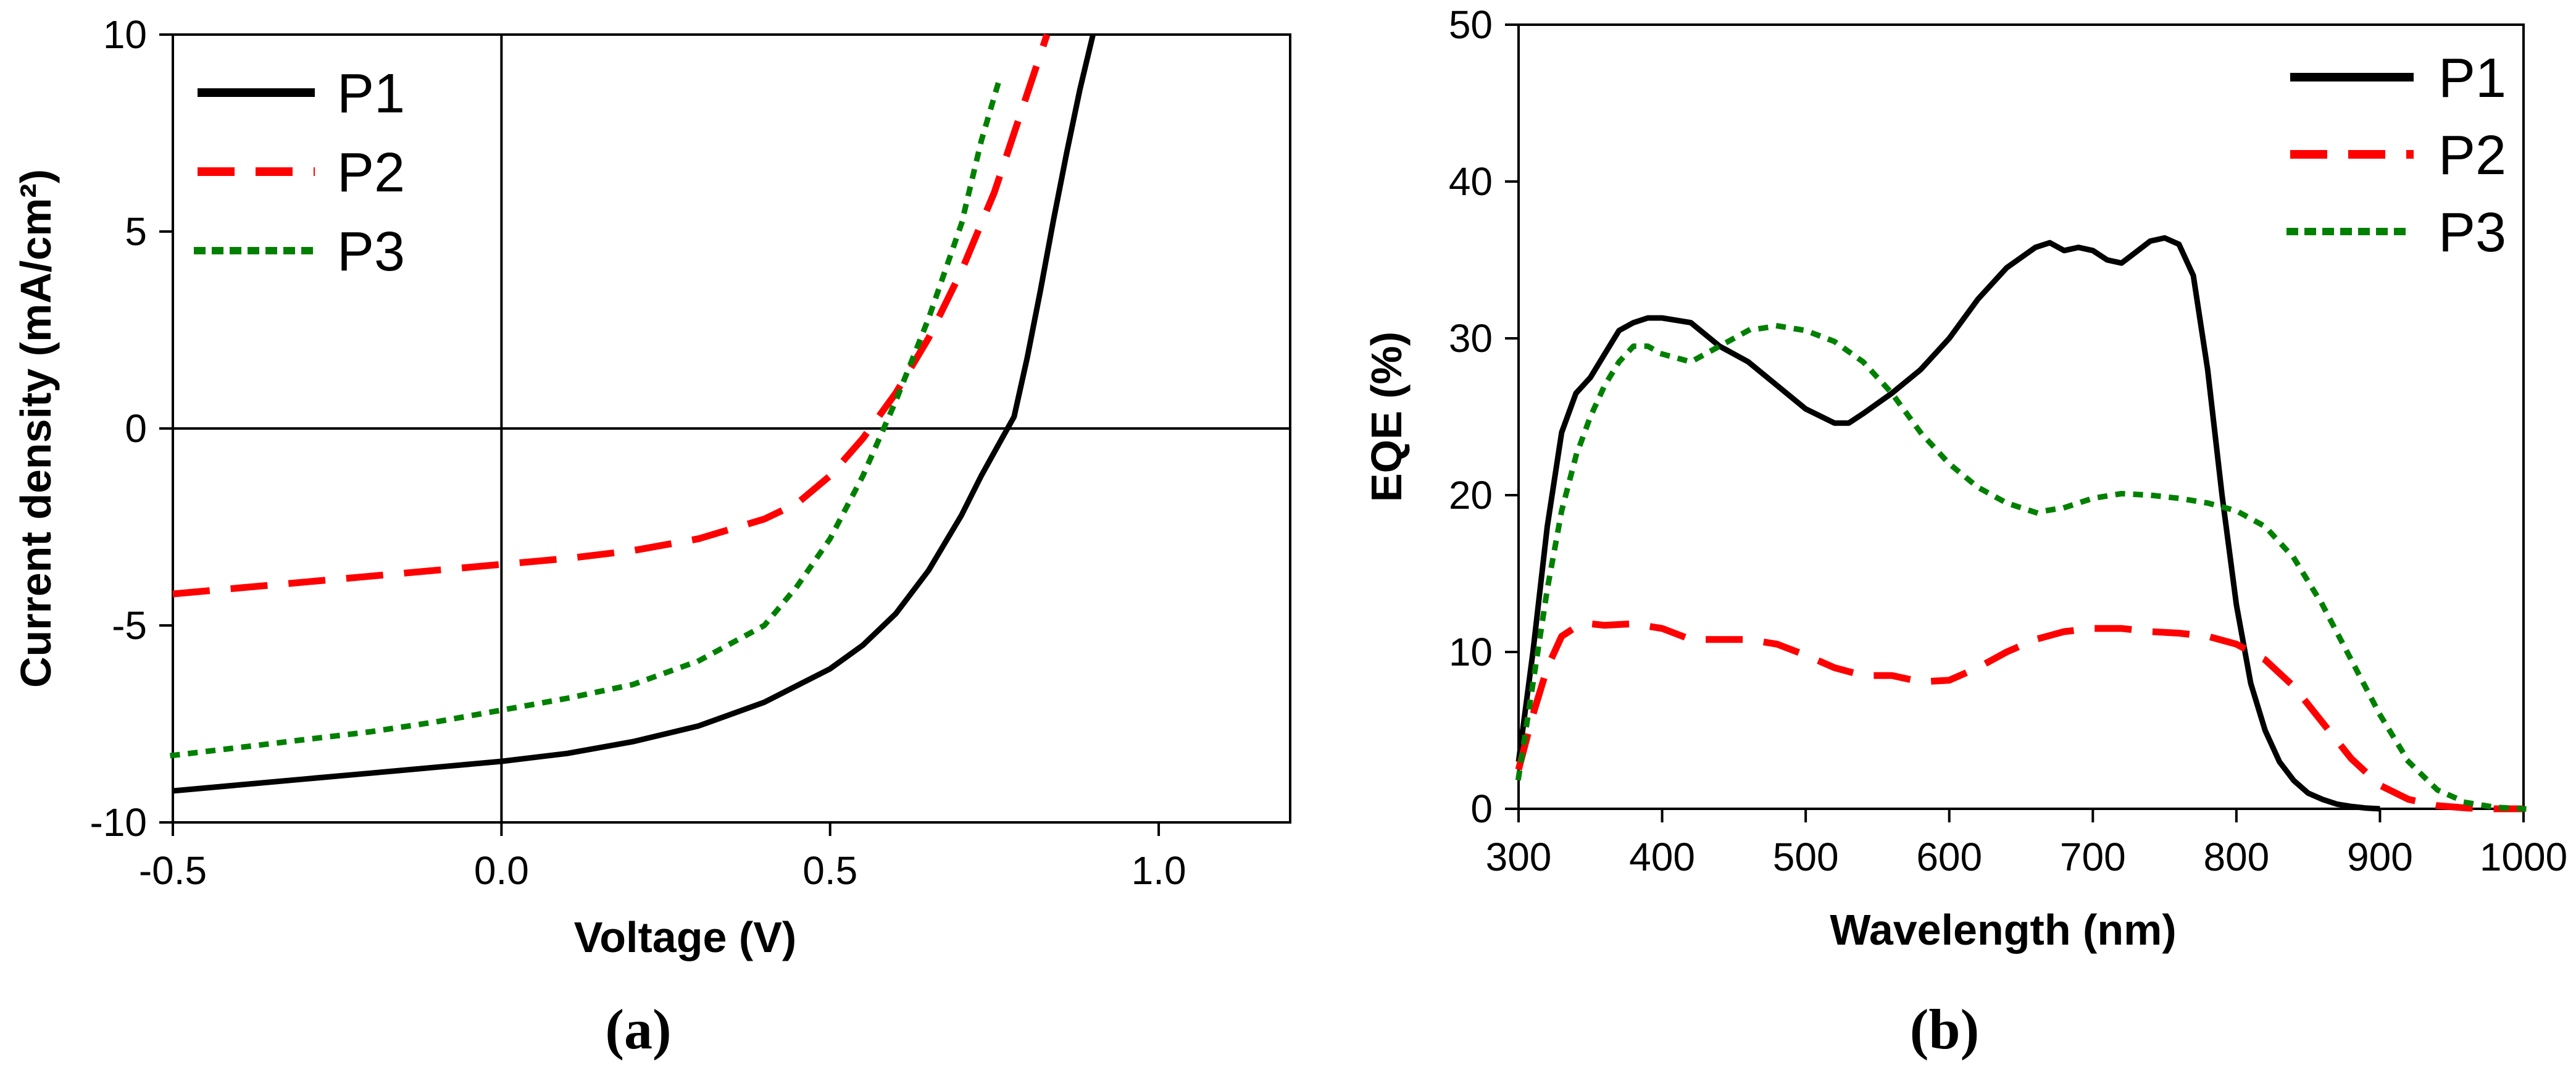 The width and height of the screenshot is (2576, 1078). I want to click on panel-b-y-tick-label: 10, so click(1471, 652).